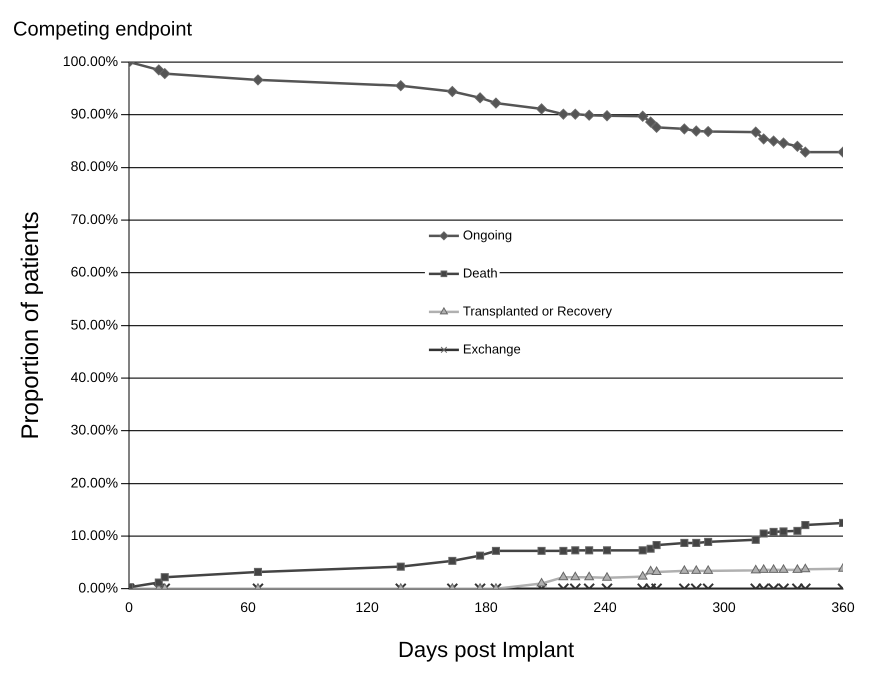  I want to click on y-tick-label: 30.00%, so click(94, 430).